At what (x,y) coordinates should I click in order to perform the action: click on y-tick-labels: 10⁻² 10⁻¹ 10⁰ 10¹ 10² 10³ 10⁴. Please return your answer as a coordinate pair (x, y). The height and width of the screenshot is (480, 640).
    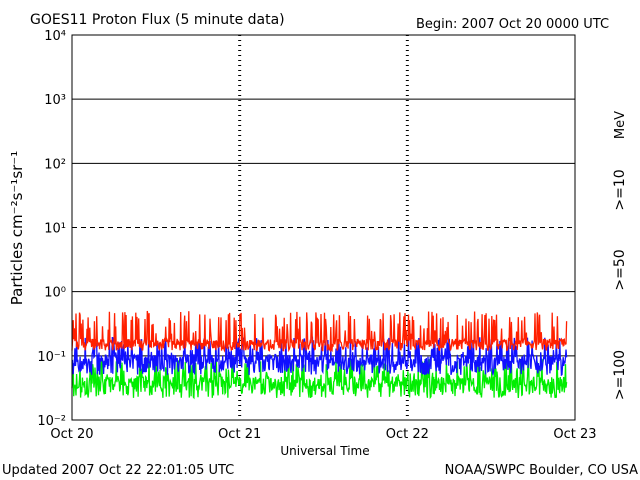
    Looking at the image, I should click on (51, 229).